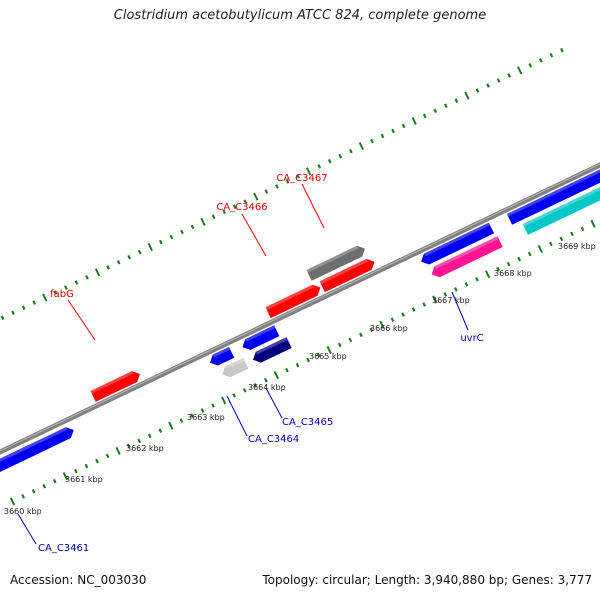 This screenshot has width=600, height=600. What do you see at coordinates (145, 448) in the screenshot?
I see `kbp-label: 3662 kbp` at bounding box center [145, 448].